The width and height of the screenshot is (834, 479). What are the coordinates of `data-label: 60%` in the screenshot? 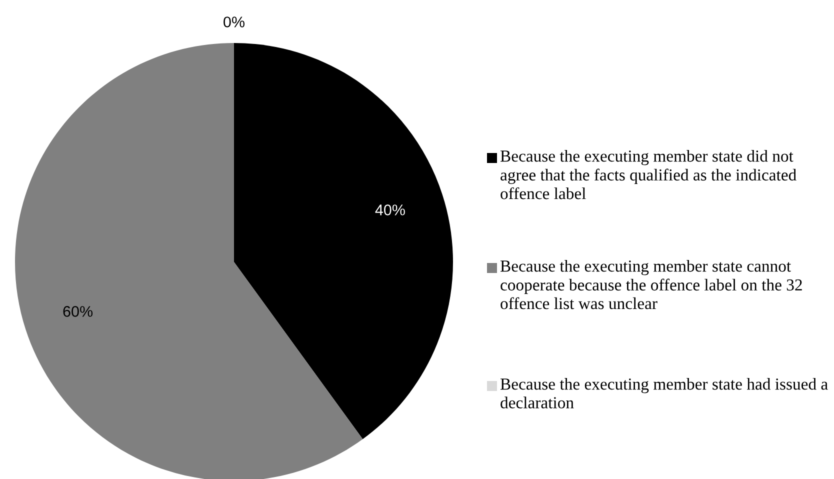 It's located at (78, 311).